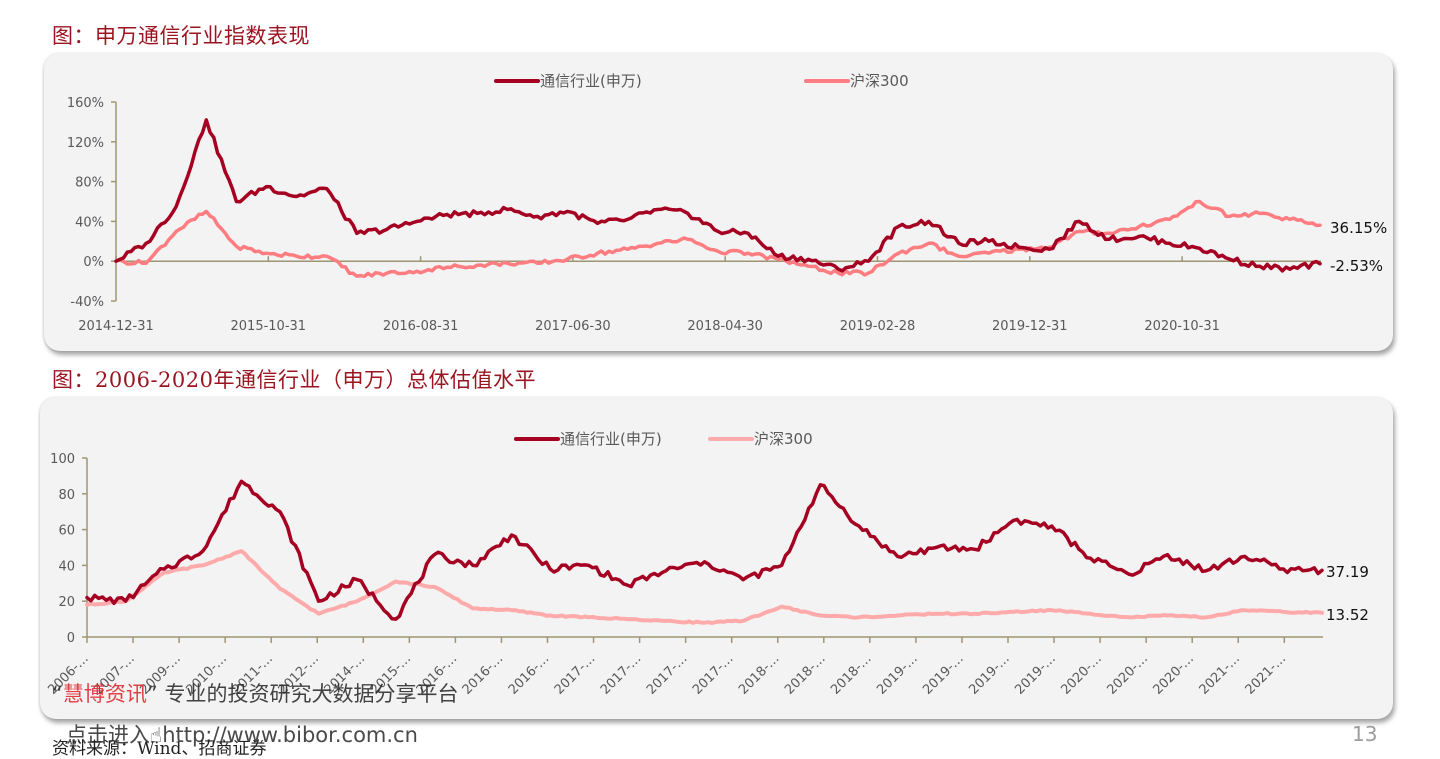 This screenshot has width=1440, height=759. Describe the element at coordinates (181, 36) in the screenshot. I see `figure1-title: 图：申万通信行业指数表现` at that location.